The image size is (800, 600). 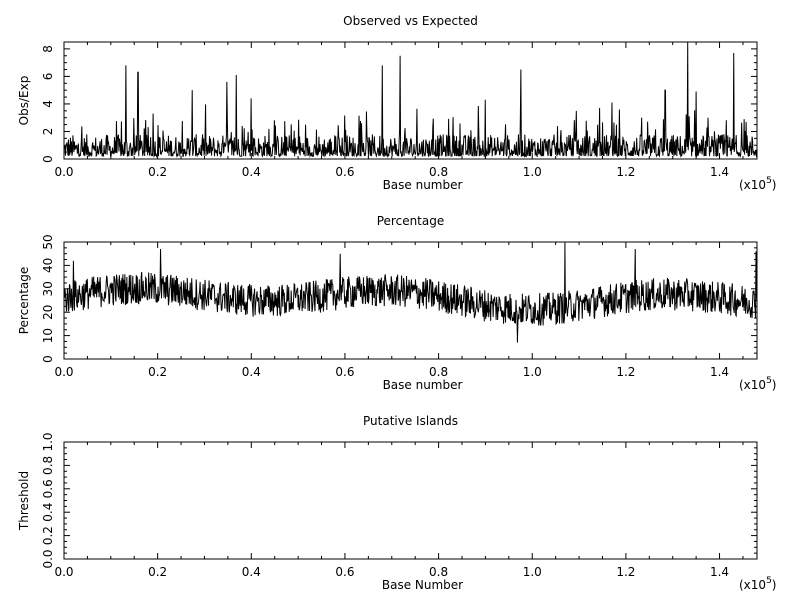 What do you see at coordinates (48, 241) in the screenshot?
I see `y-tick-label: 50` at bounding box center [48, 241].